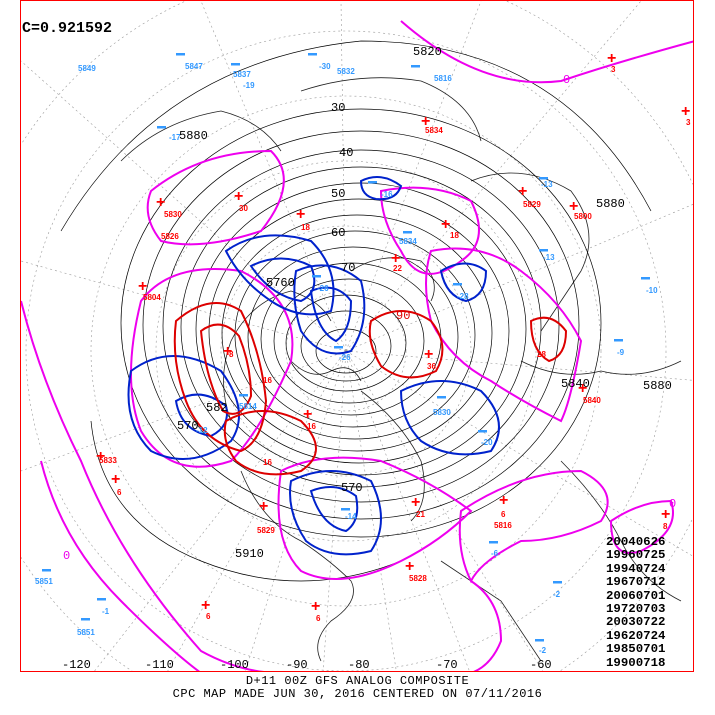 The image size is (715, 715). What do you see at coordinates (621, 352) in the screenshot?
I see `svg-text: -9` at bounding box center [621, 352].